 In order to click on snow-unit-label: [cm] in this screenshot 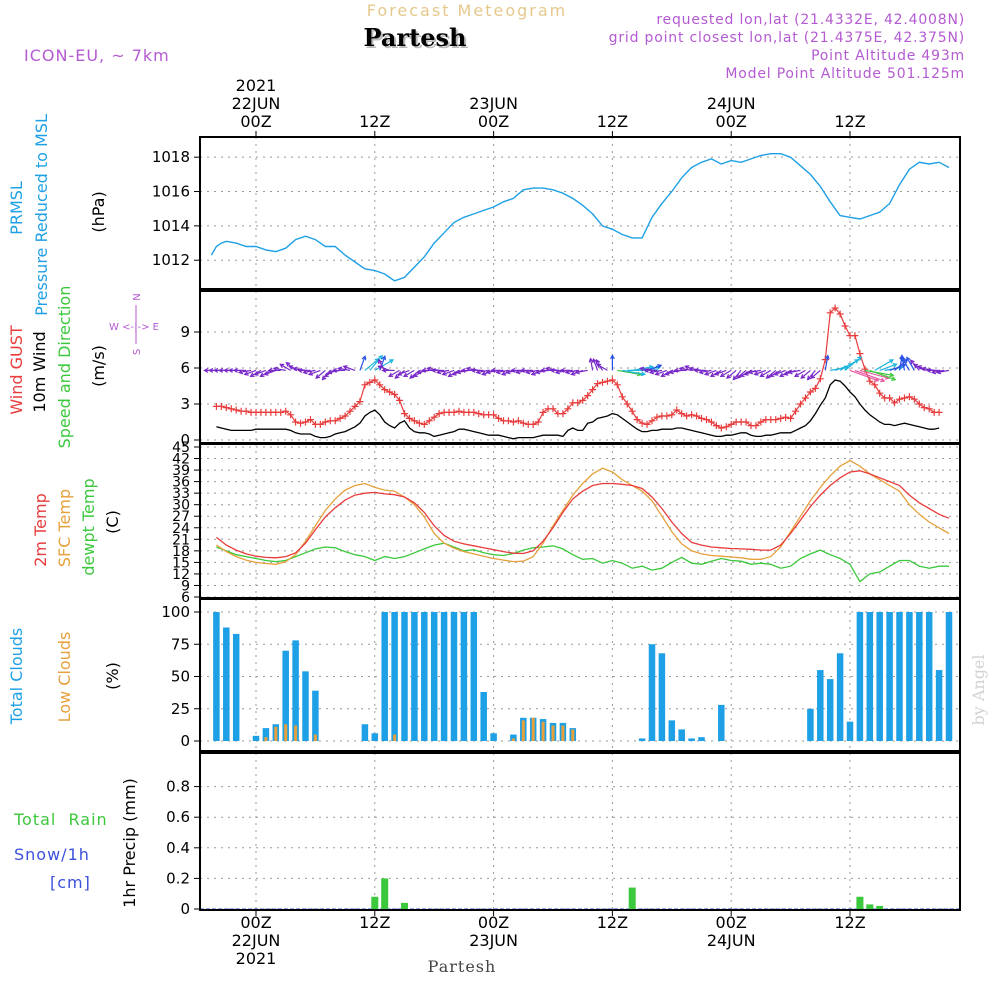, I will do `click(70, 882)`.